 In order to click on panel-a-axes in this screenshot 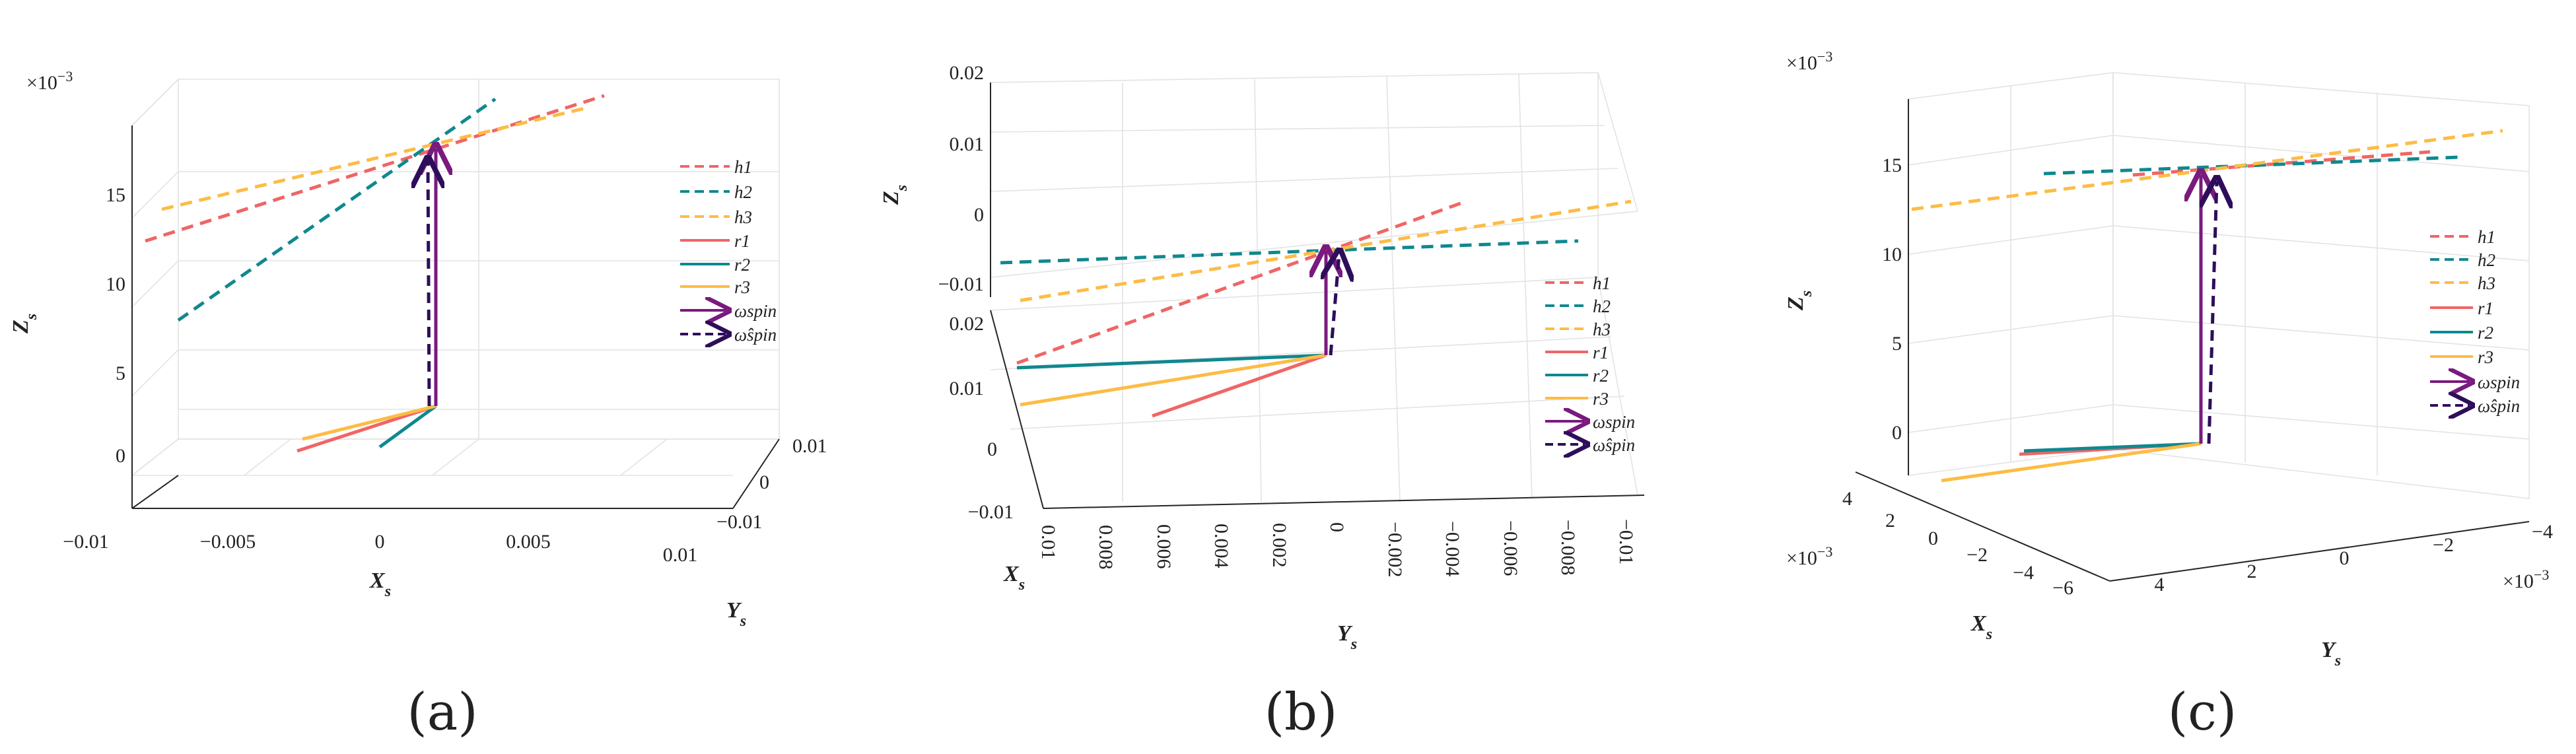, I will do `click(456, 317)`.